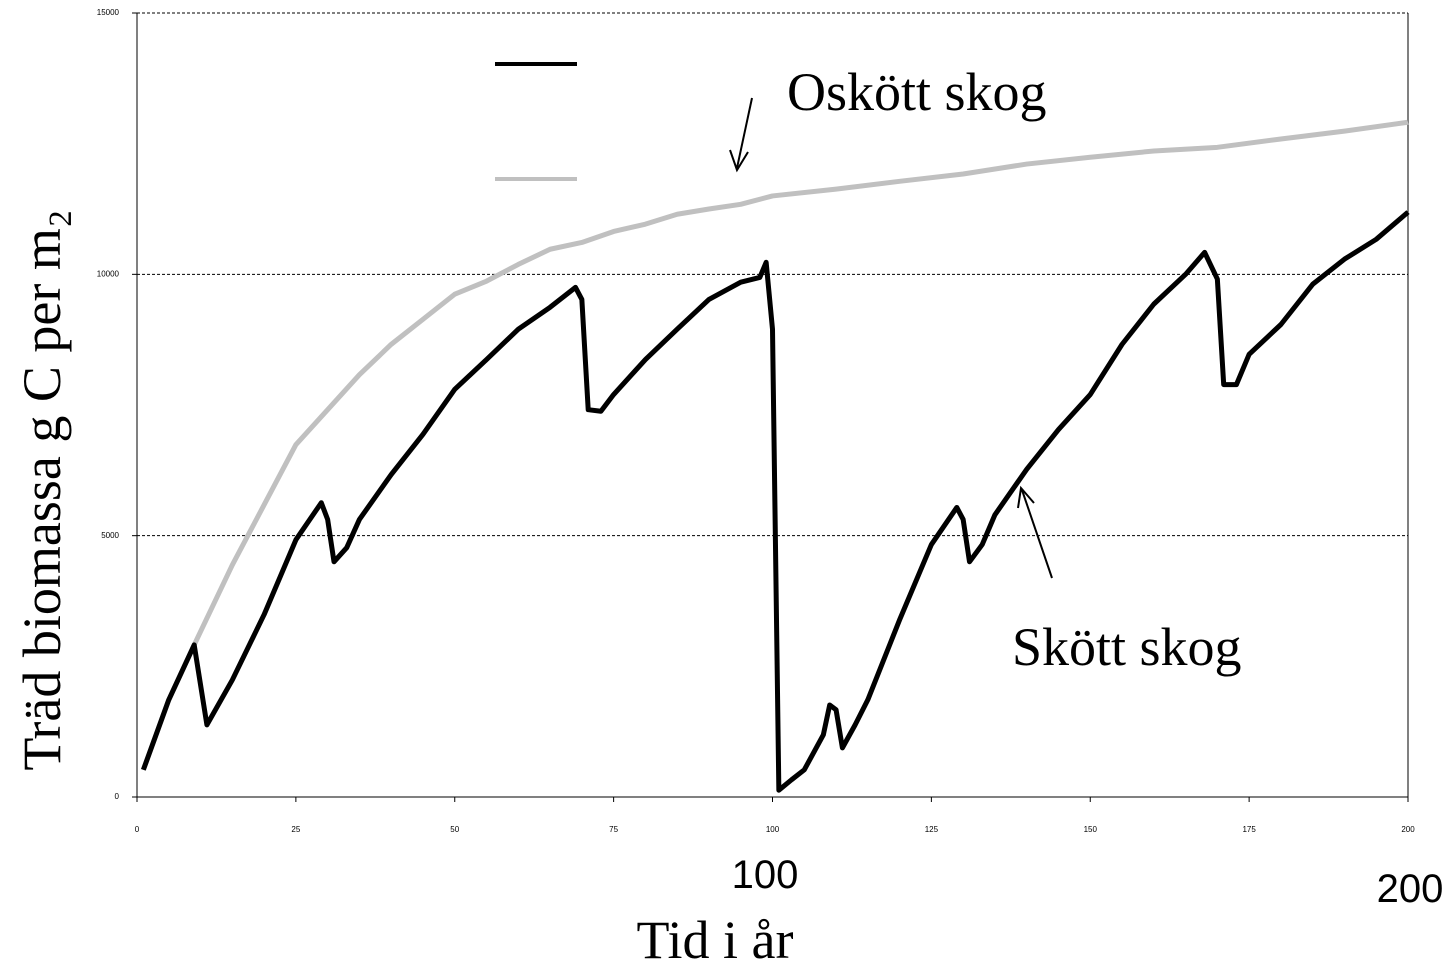  Describe the element at coordinates (454, 829) in the screenshot. I see `x-tick-label: 50` at that location.